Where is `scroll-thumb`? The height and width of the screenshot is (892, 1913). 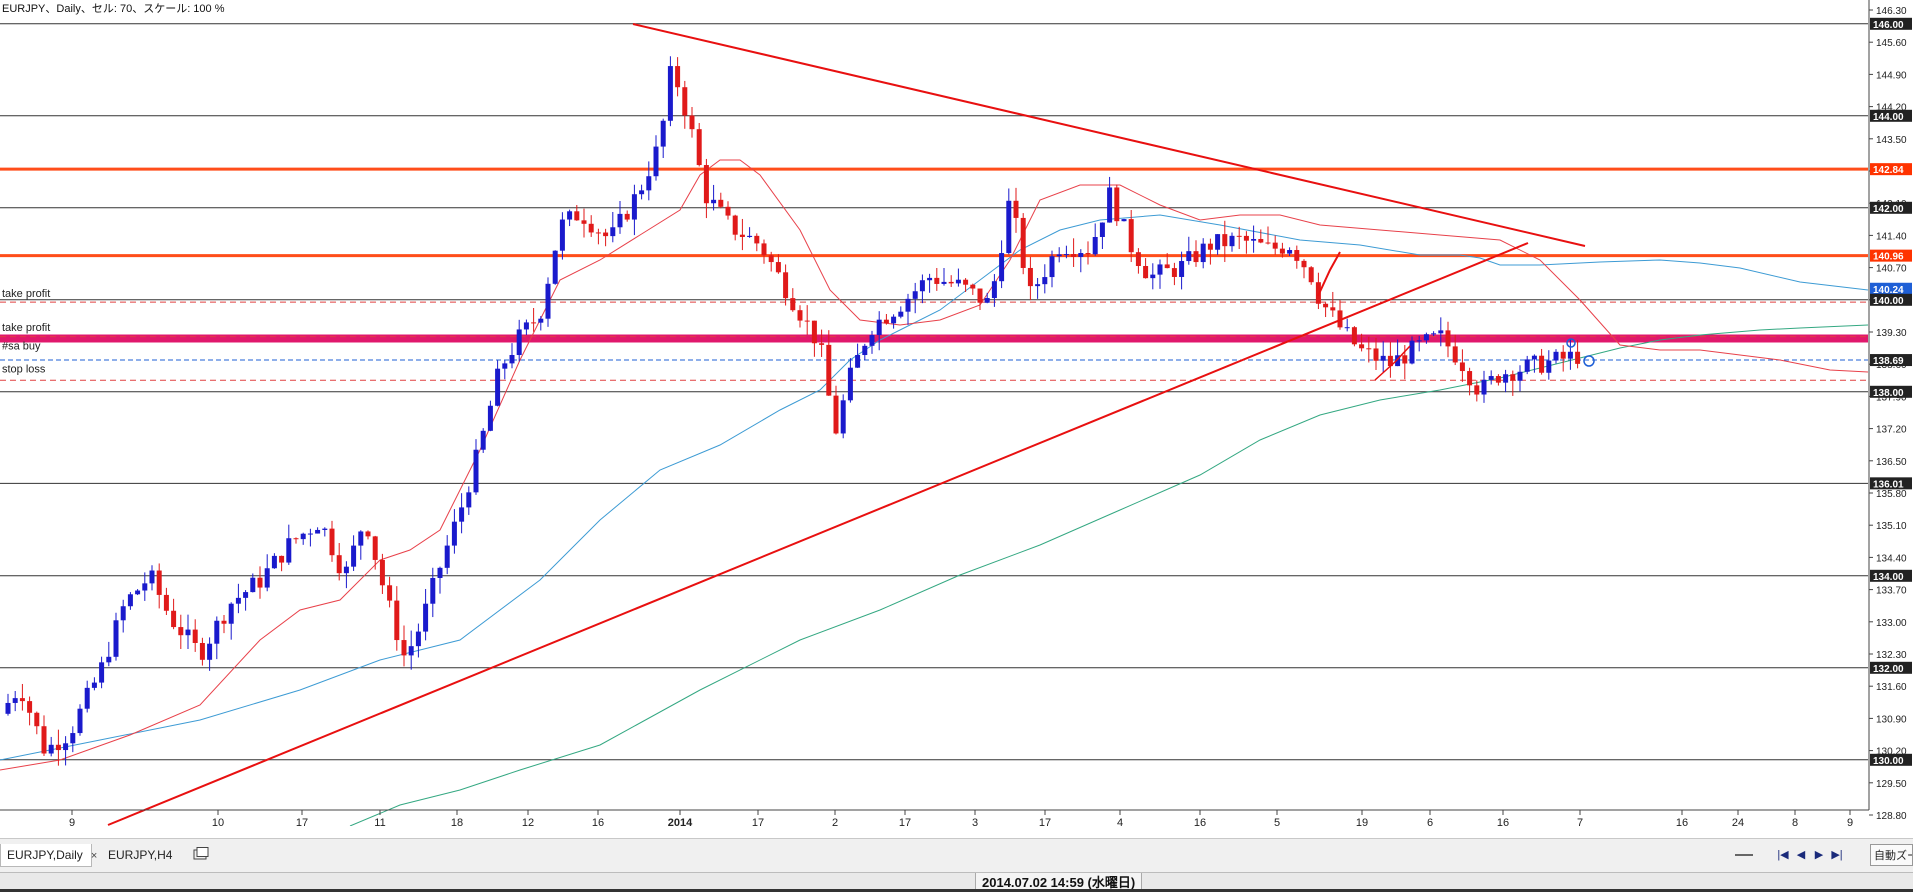 scroll-thumb is located at coordinates (1744, 855).